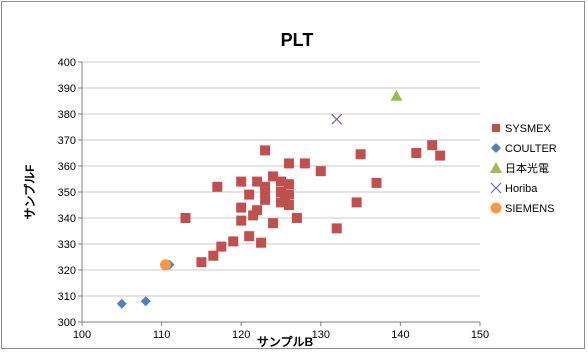 The width and height of the screenshot is (588, 352). What do you see at coordinates (396, 95) in the screenshot?
I see `data-point--` at bounding box center [396, 95].